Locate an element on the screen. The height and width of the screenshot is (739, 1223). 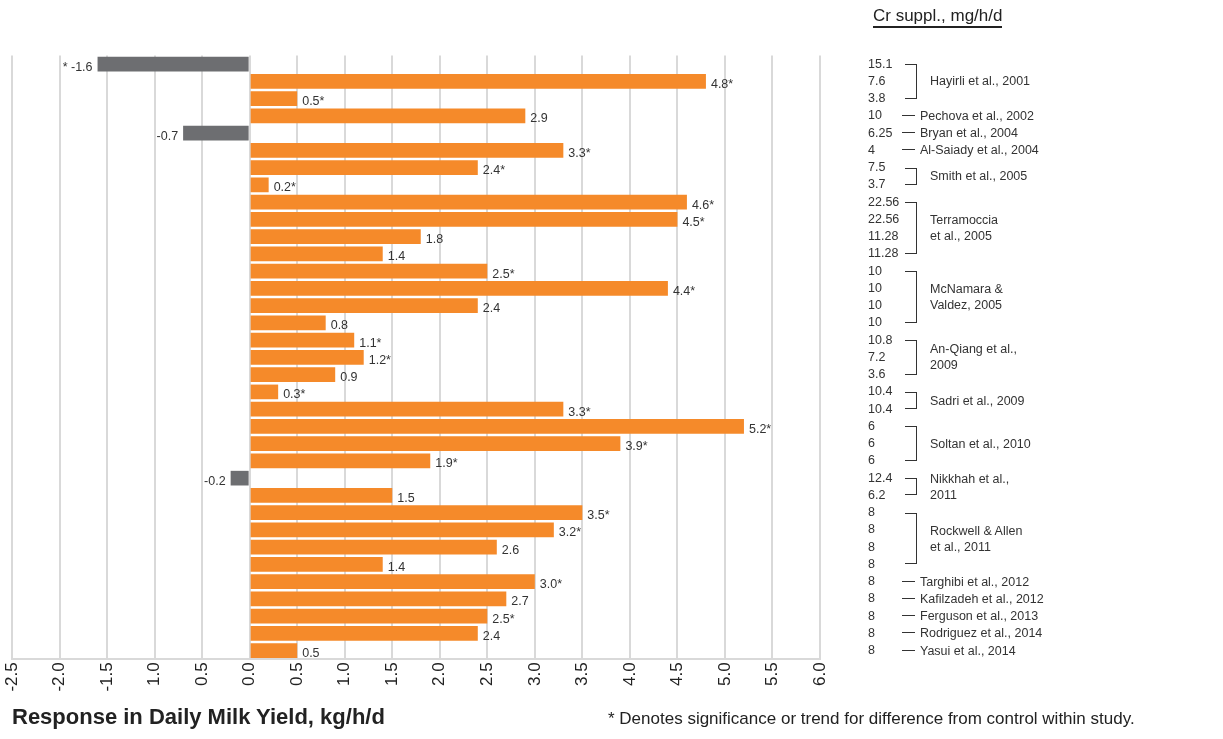
x-tick-label: -2.0 is located at coordinates (59, 677).